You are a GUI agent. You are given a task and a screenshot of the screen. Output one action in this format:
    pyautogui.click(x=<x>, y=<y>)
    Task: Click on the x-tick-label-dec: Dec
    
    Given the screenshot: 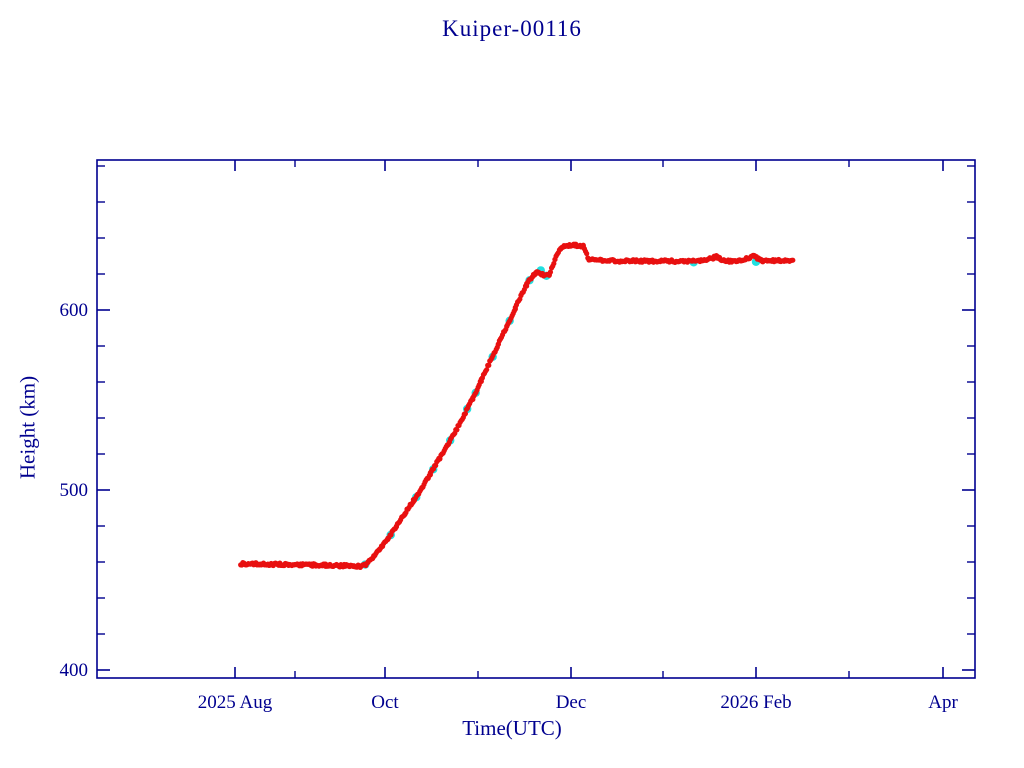 What is the action you would take?
    pyautogui.click(x=571, y=702)
    